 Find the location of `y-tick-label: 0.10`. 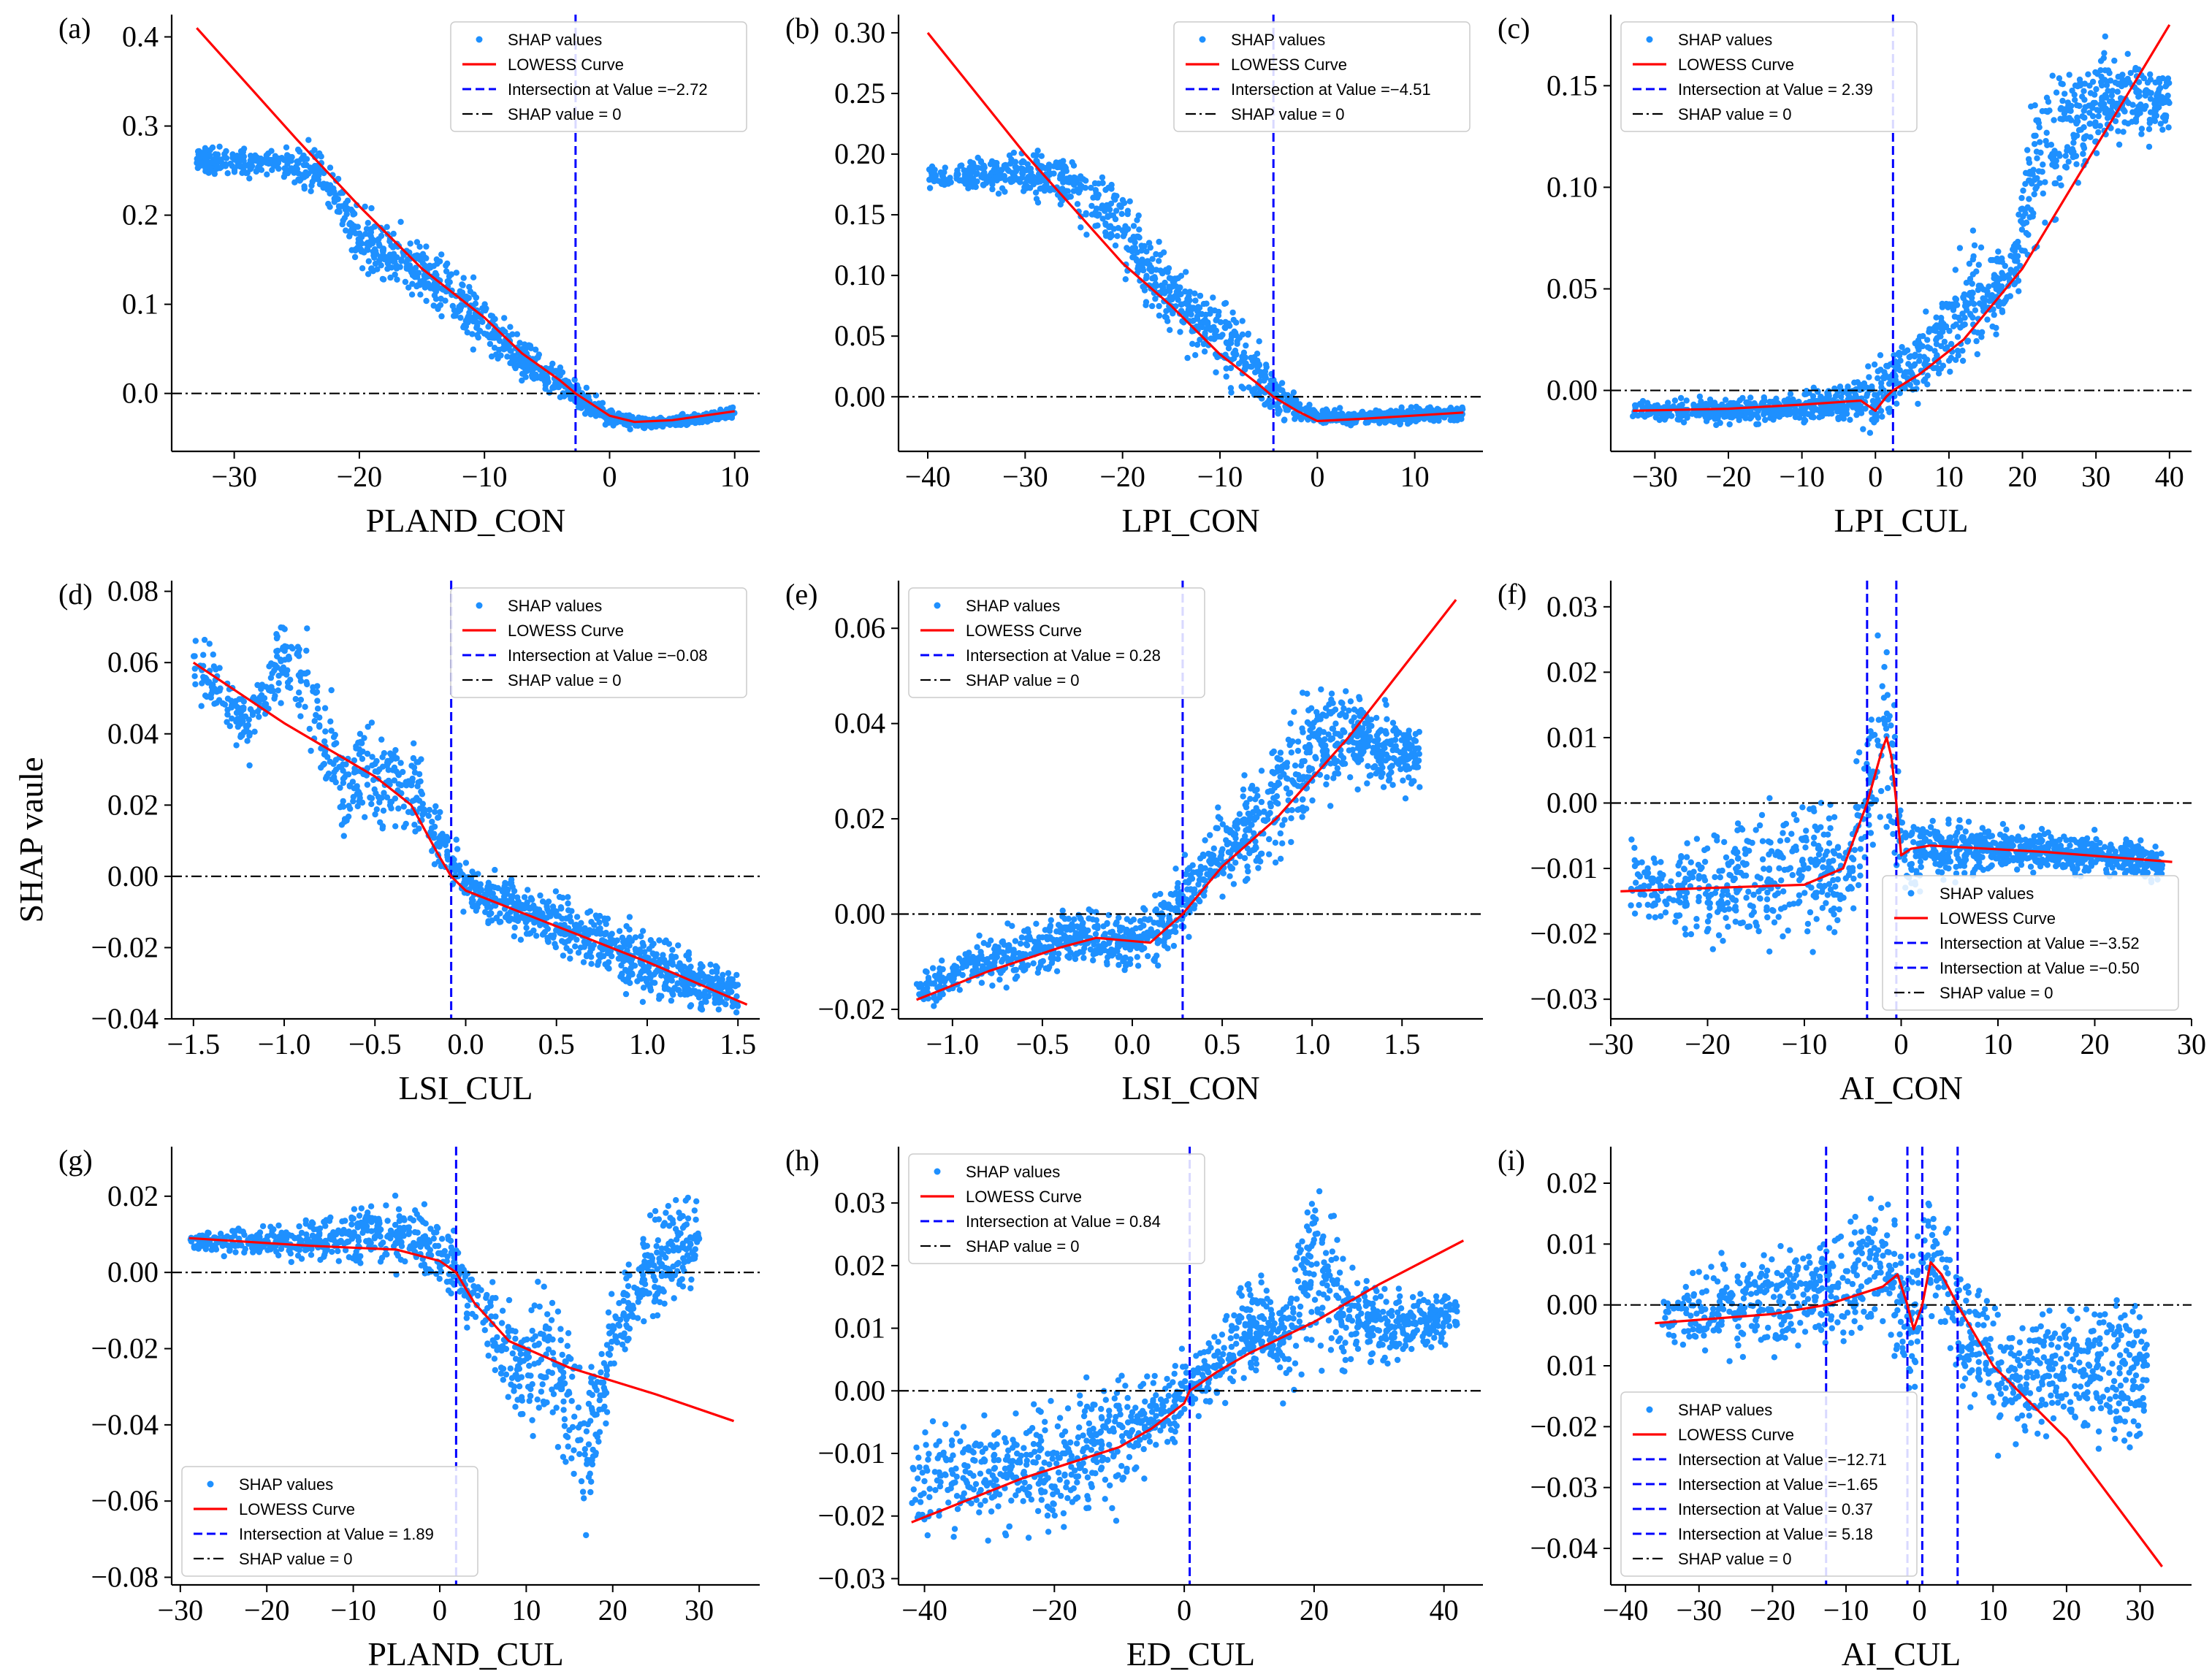

y-tick-label: 0.10 is located at coordinates (1572, 186).